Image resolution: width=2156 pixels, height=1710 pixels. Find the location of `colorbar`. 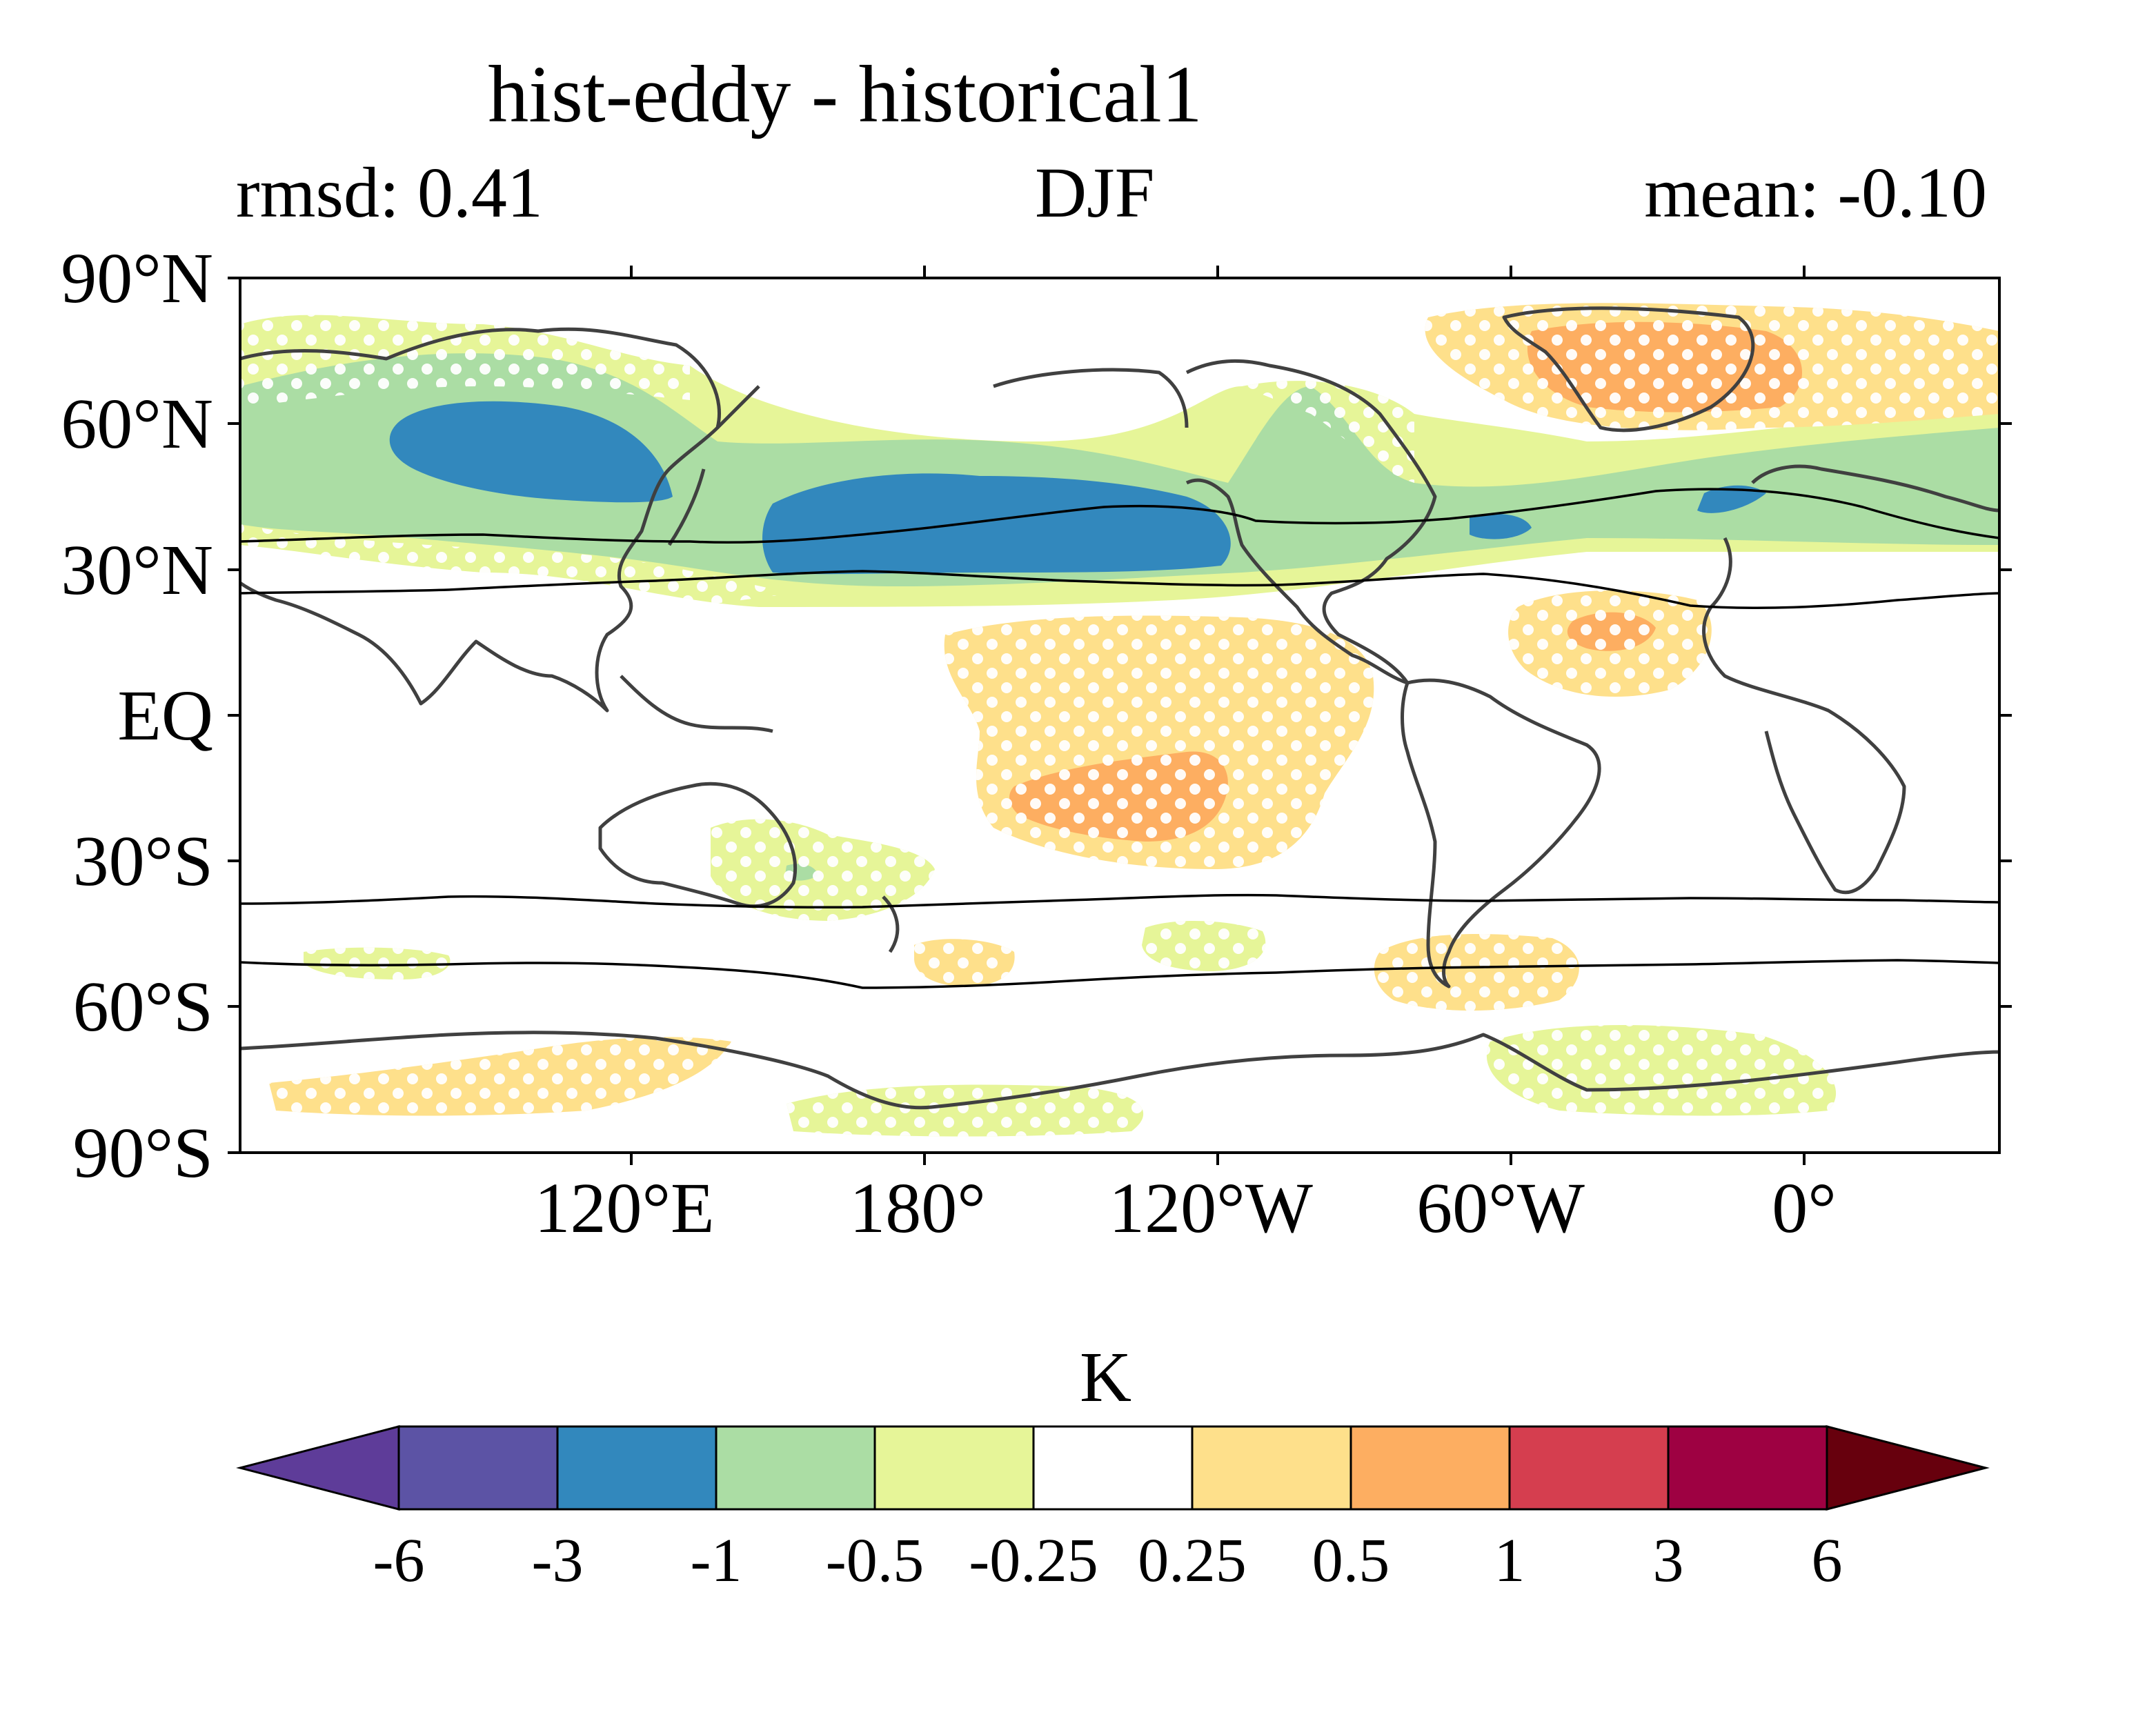

colorbar is located at coordinates (1113, 1468).